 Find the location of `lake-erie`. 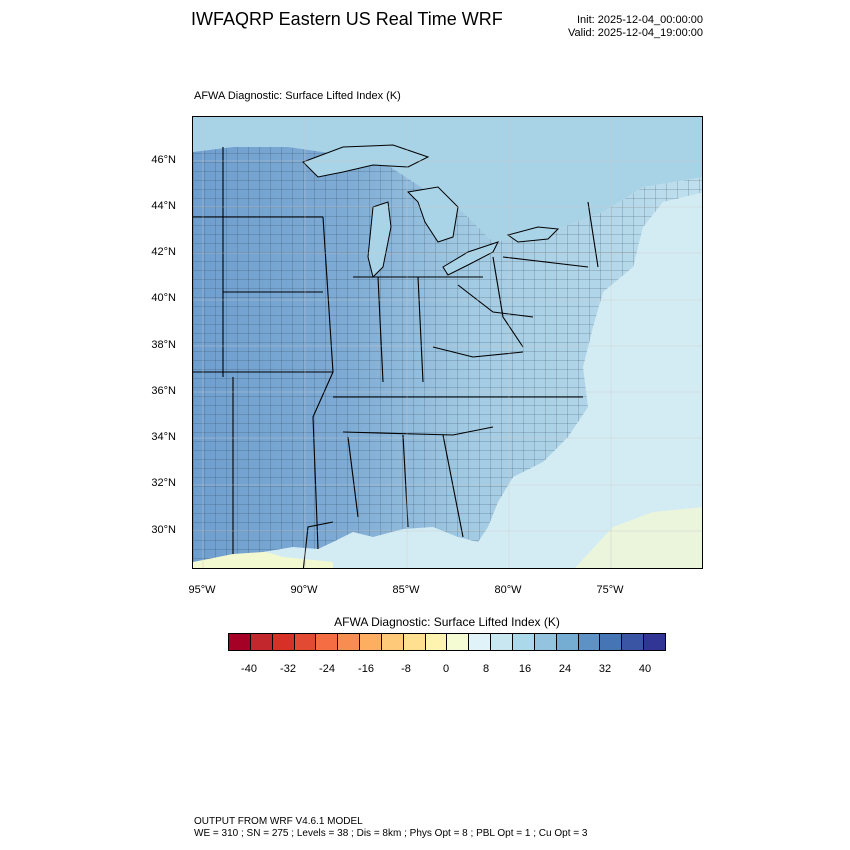

lake-erie is located at coordinates (470, 258).